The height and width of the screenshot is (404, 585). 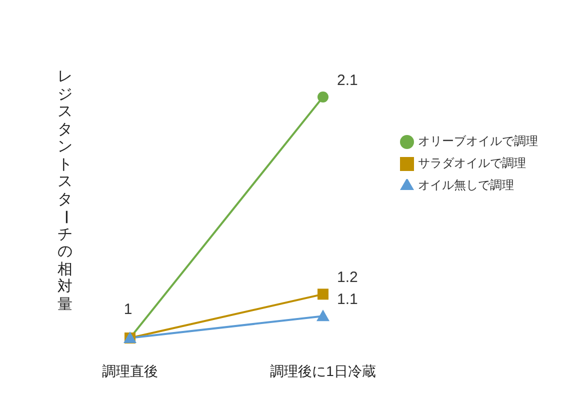 I want to click on x-tick-label: 調理直後, so click(x=130, y=370).